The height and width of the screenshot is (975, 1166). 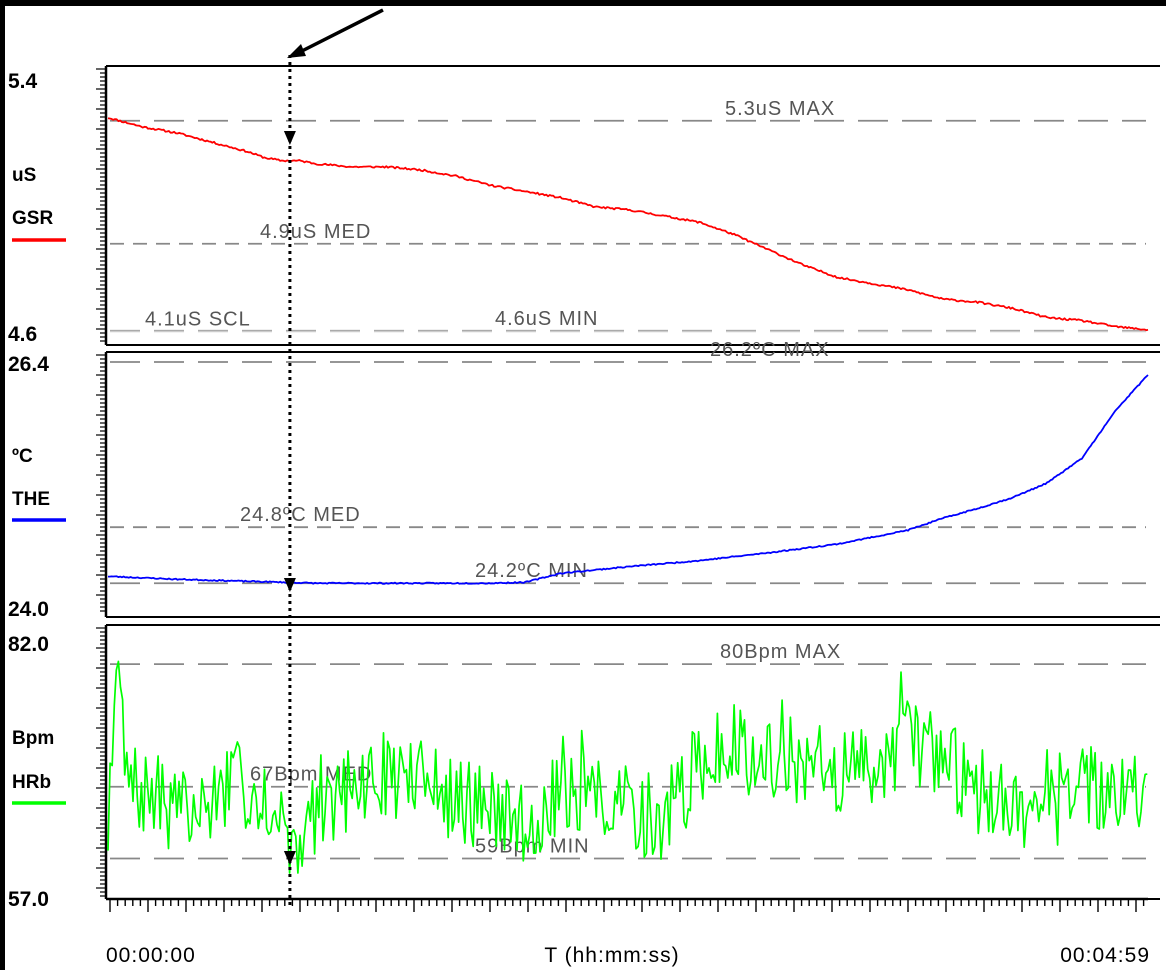 I want to click on reference-label: 4.9uS MED, so click(x=315, y=232).